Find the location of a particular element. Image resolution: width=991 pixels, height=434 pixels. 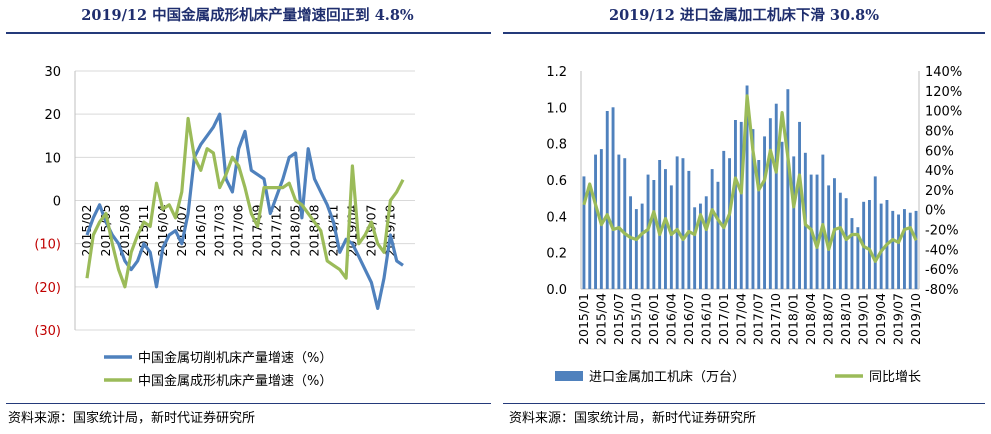

y-tick-label: 10 is located at coordinates (52, 158).